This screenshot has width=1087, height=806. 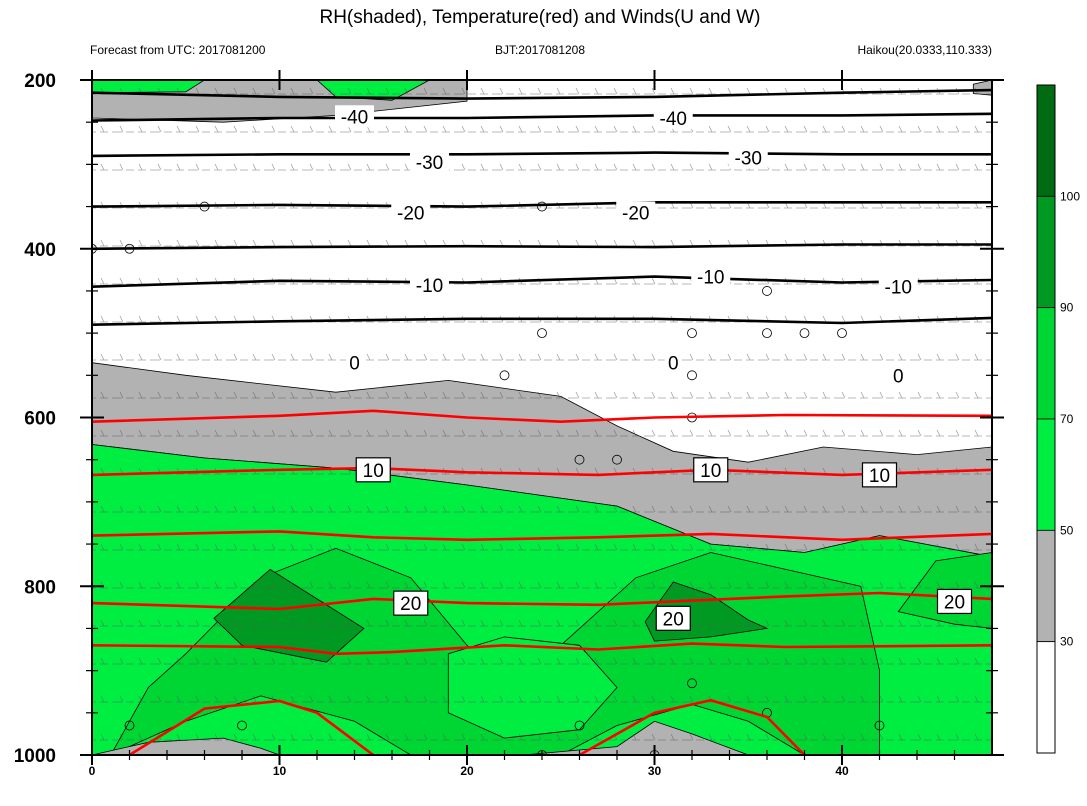 I want to click on chart-subtitle-left: Forecast from UTC: 2017081200, so click(x=178, y=50).